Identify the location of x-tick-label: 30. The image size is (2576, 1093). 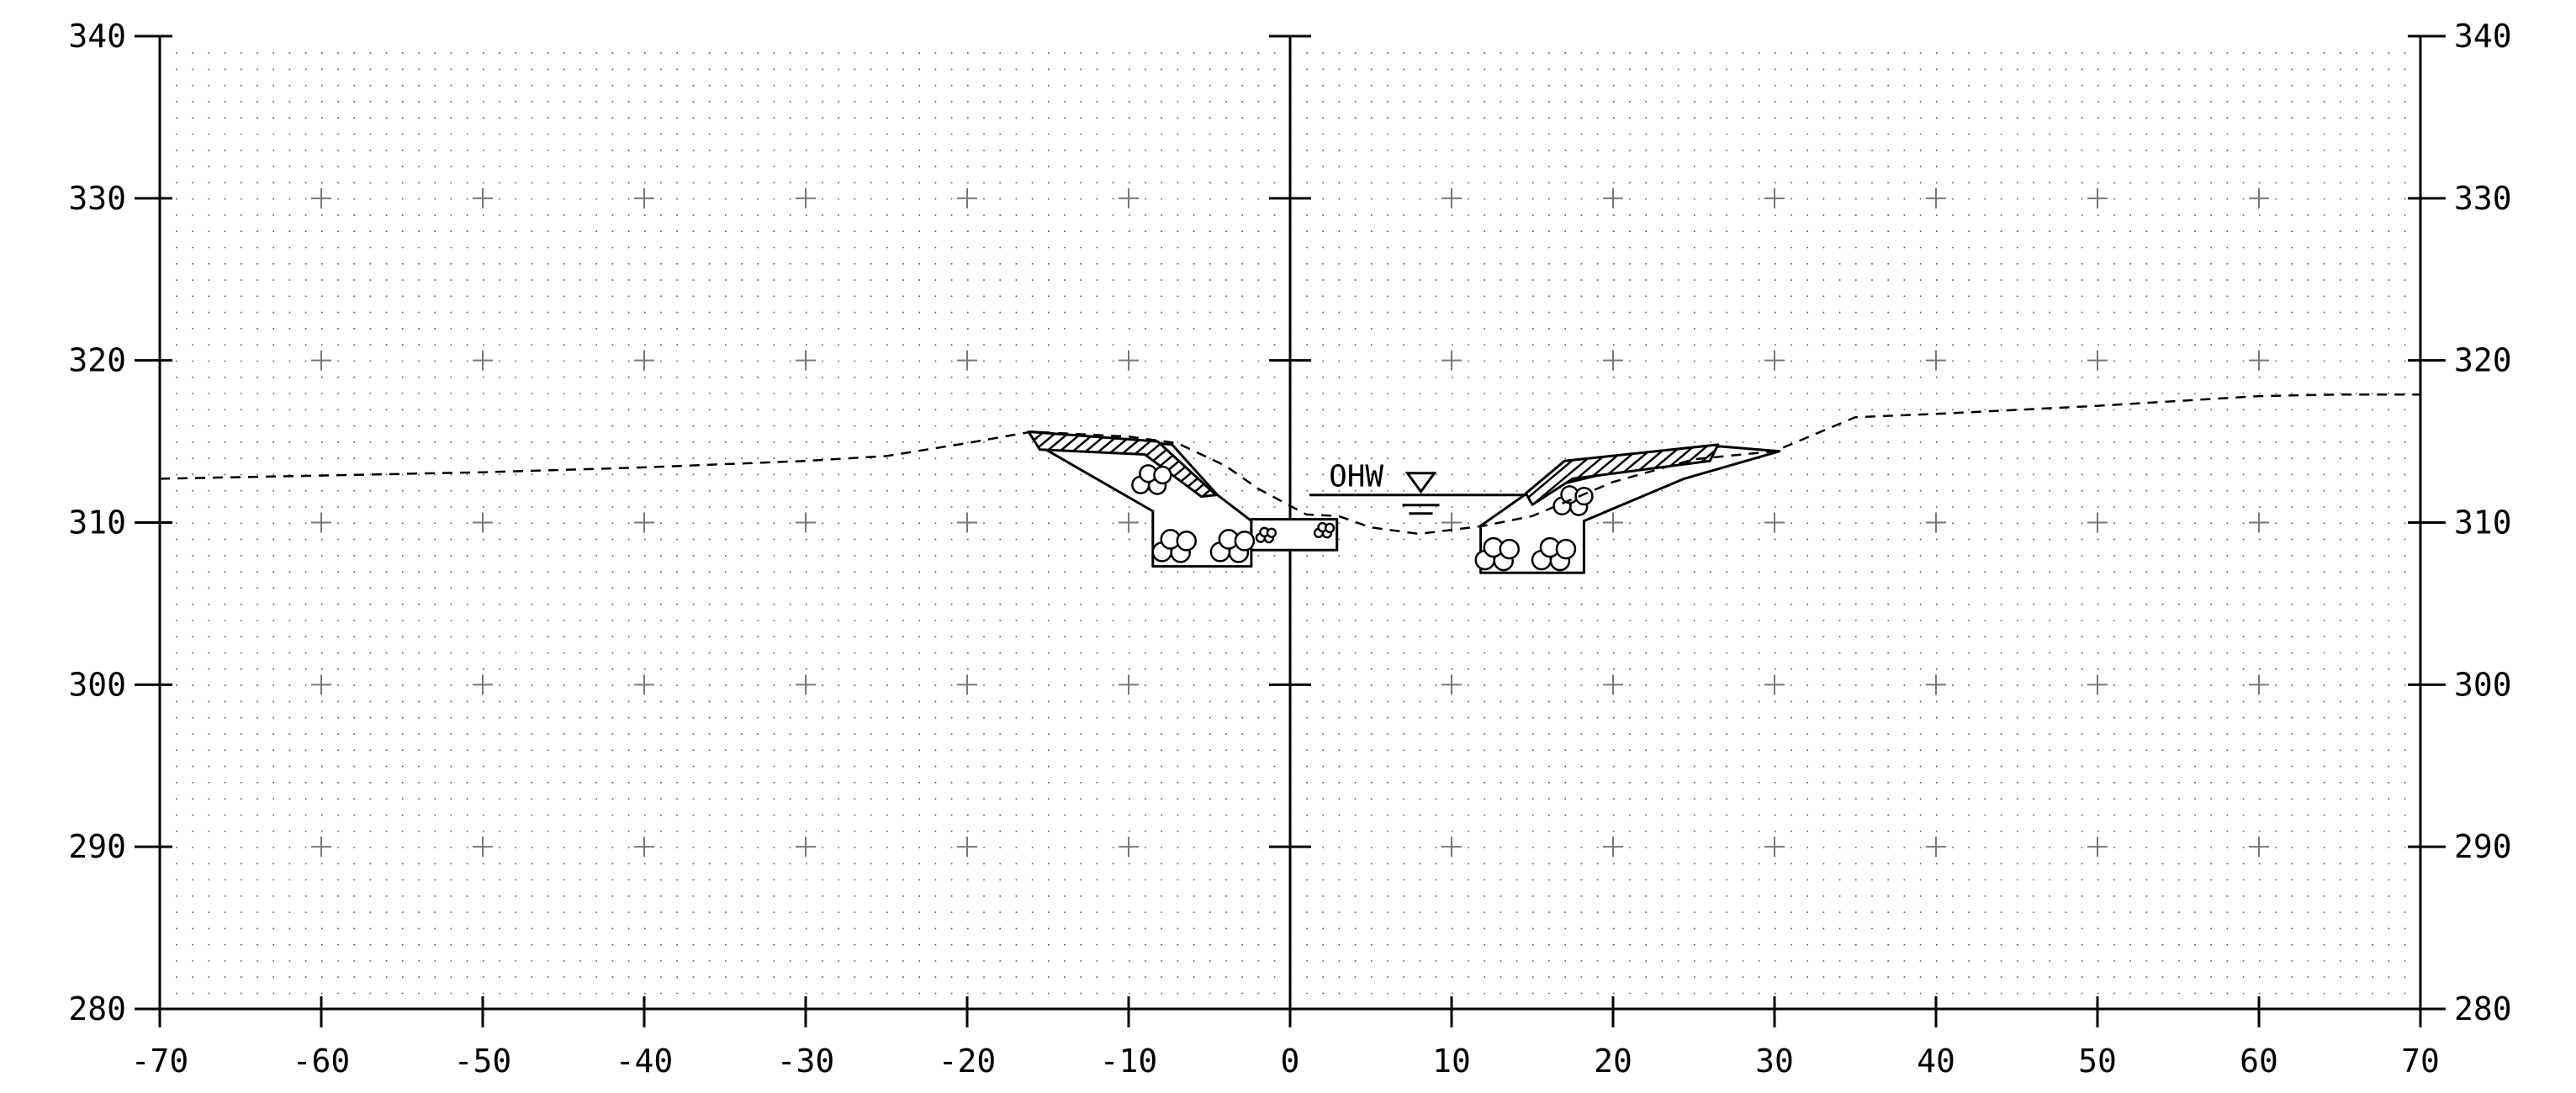
(1774, 1061).